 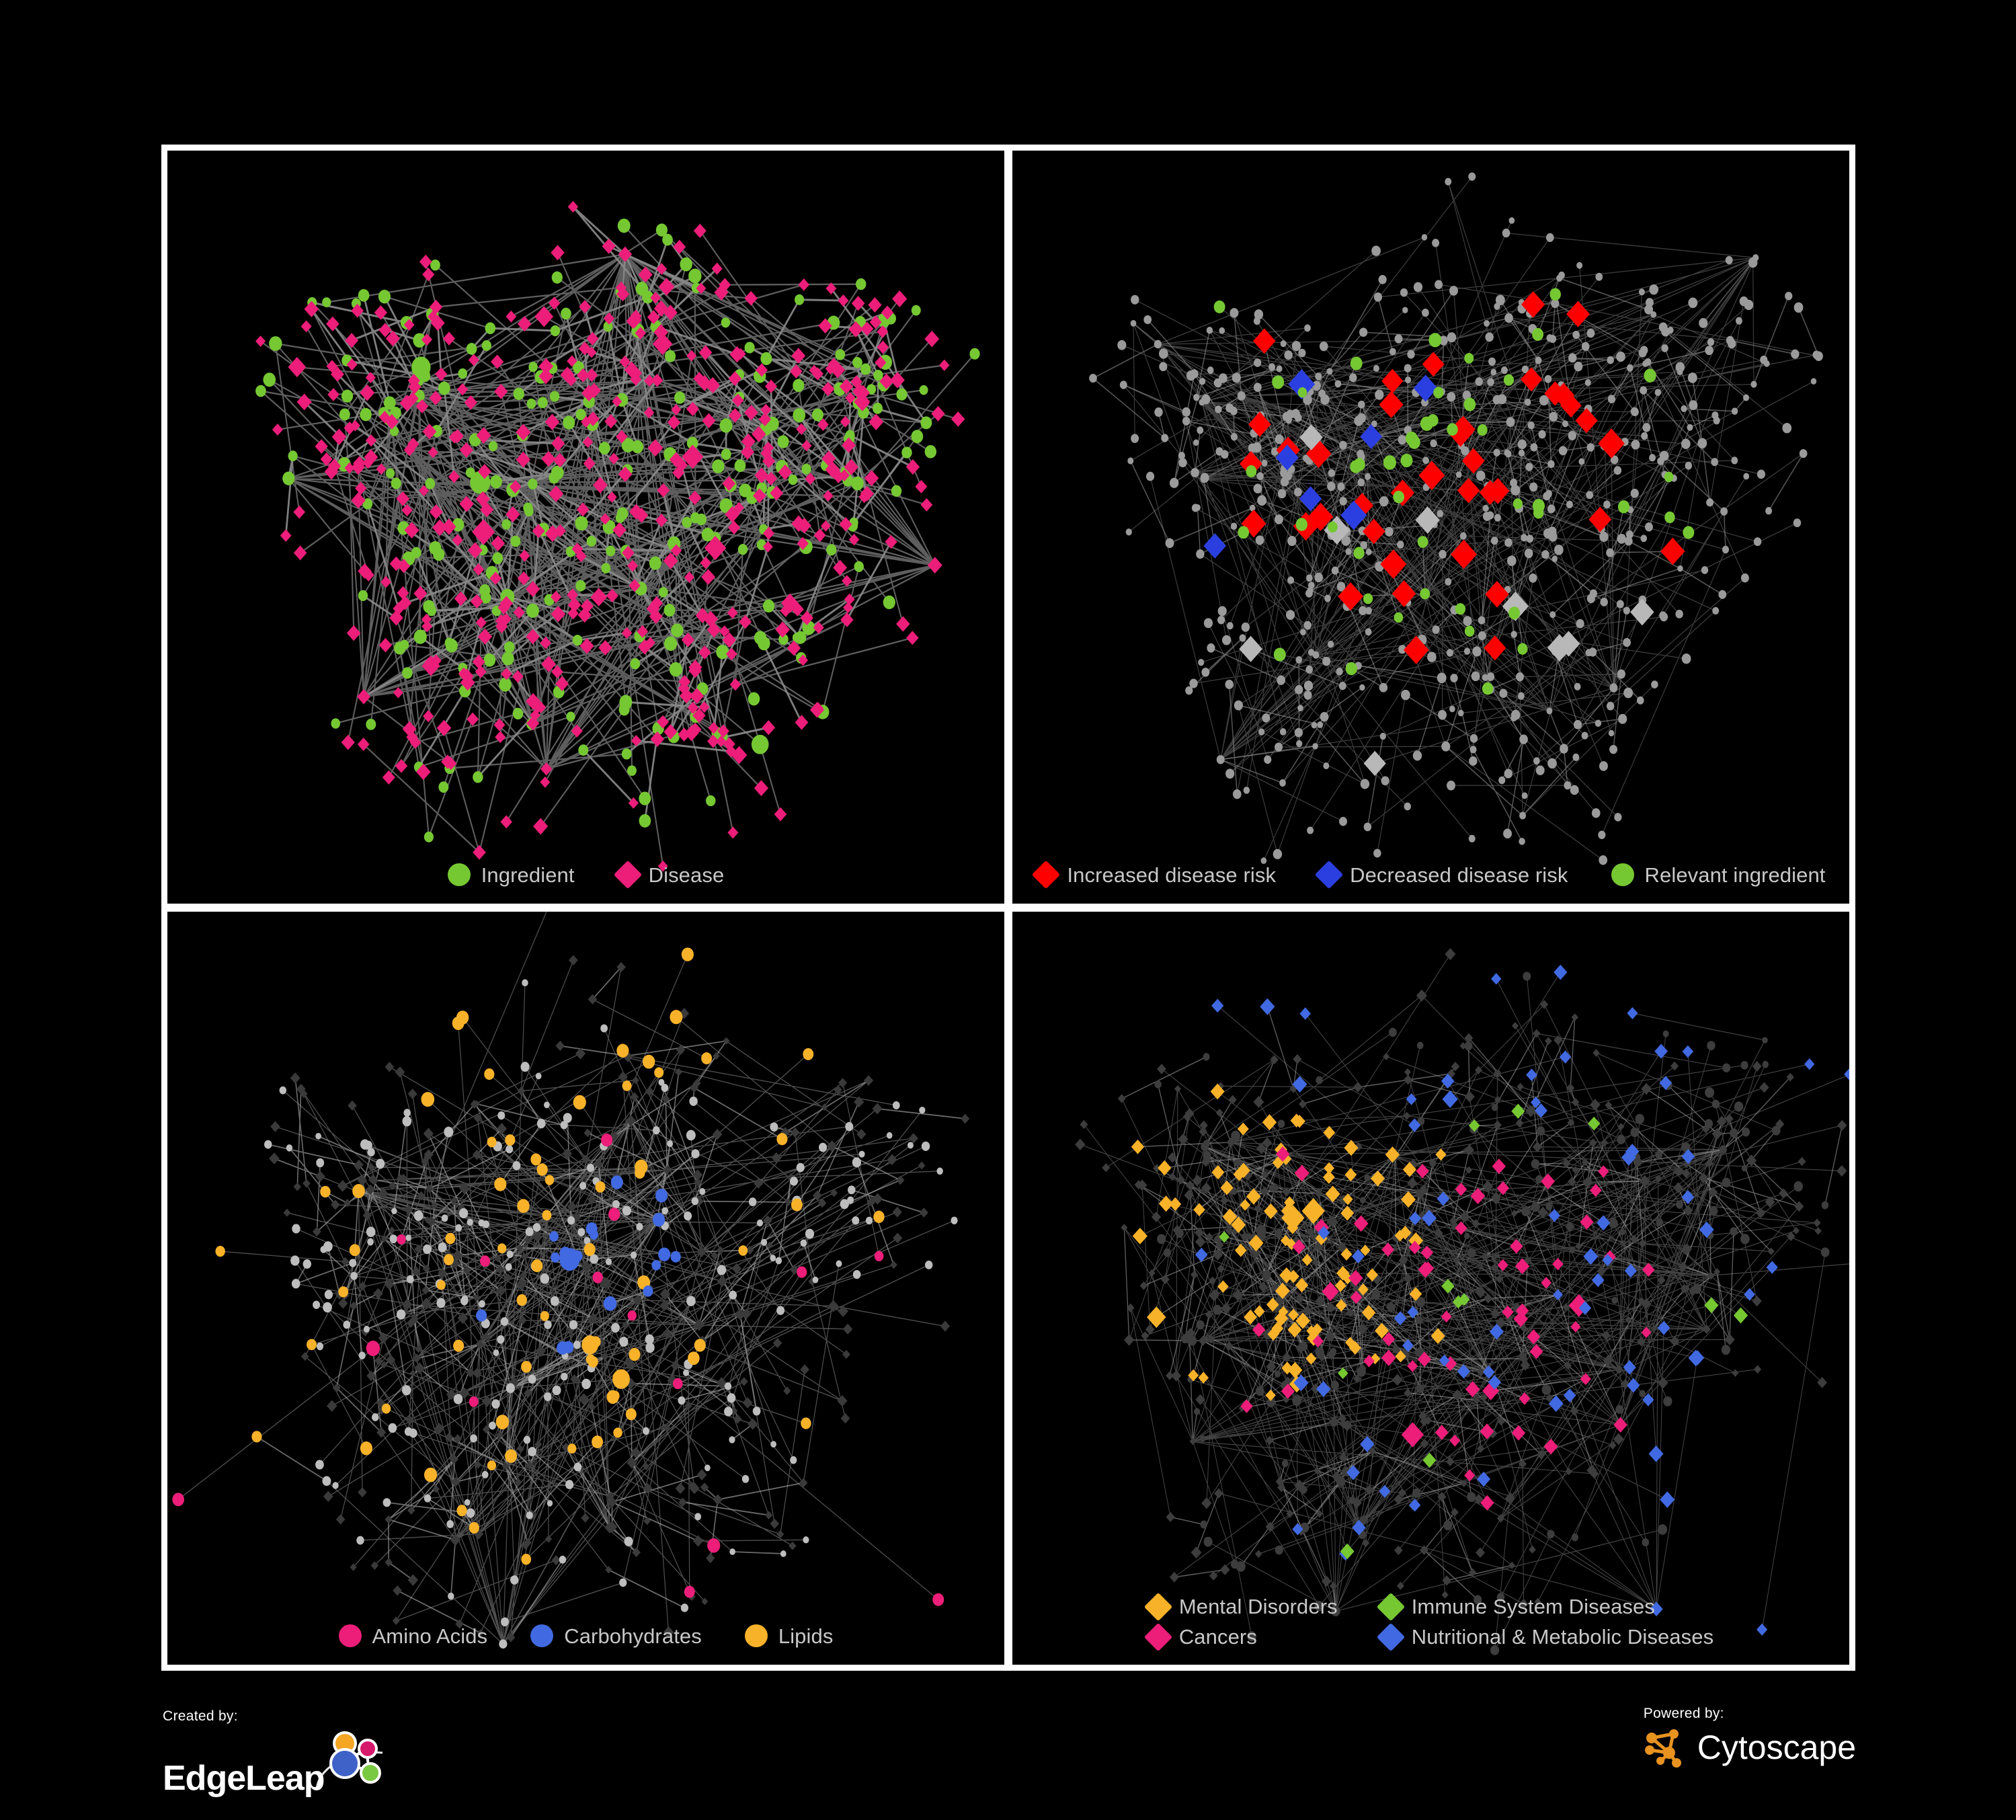 What do you see at coordinates (1251, 463) in the screenshot?
I see `network-node-increased-disease-risk` at bounding box center [1251, 463].